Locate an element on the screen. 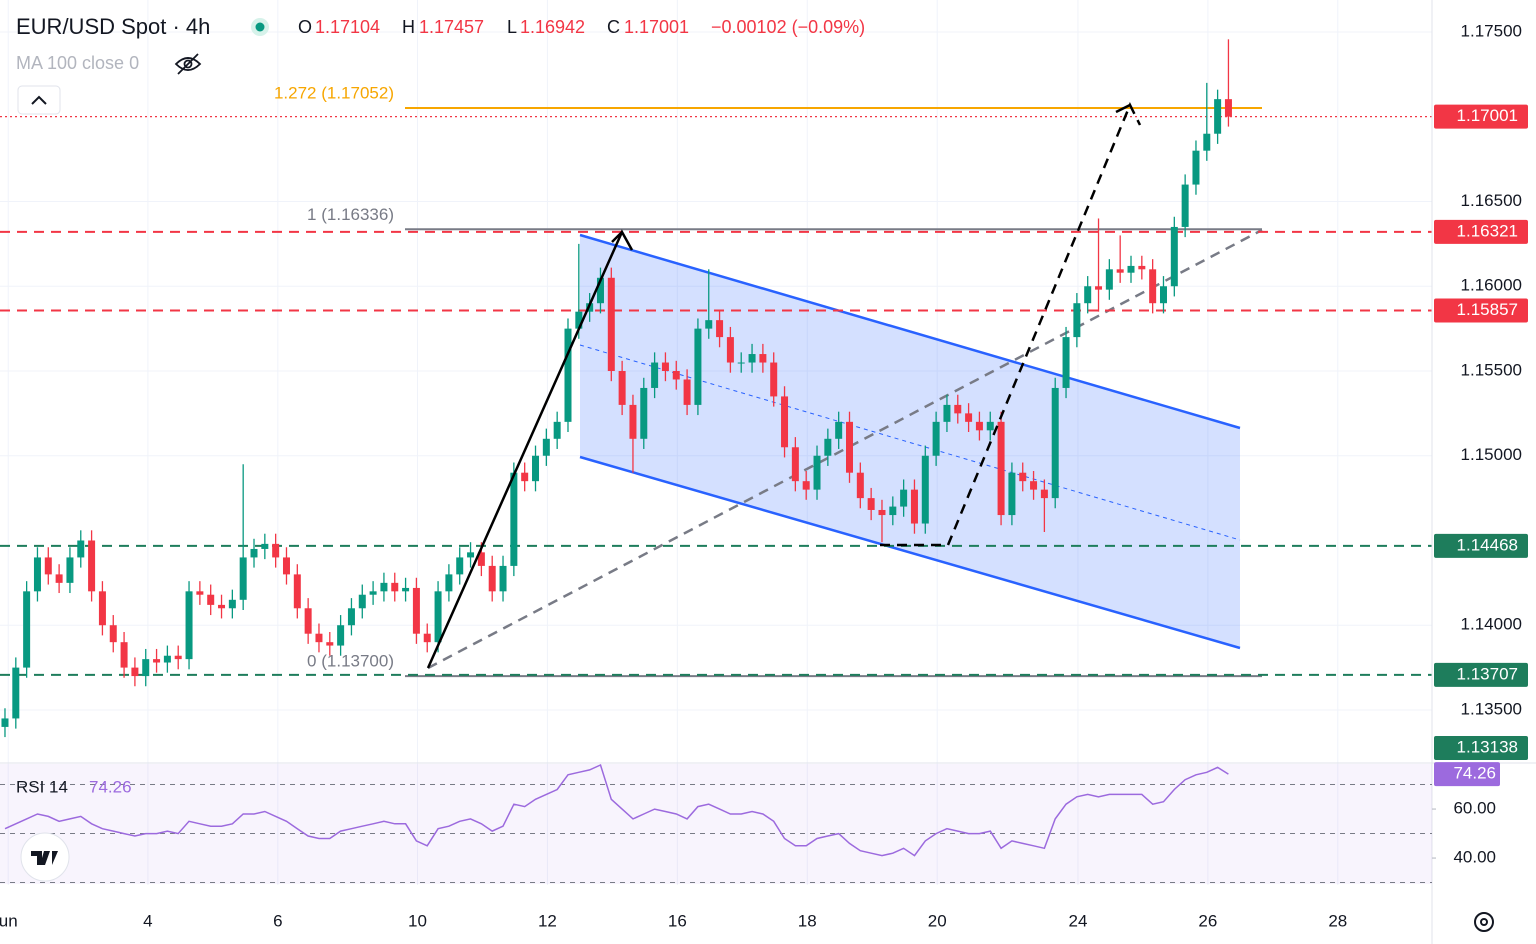 The image size is (1536, 944). y-tick-label: 1.15500 is located at coordinates (1491, 369).